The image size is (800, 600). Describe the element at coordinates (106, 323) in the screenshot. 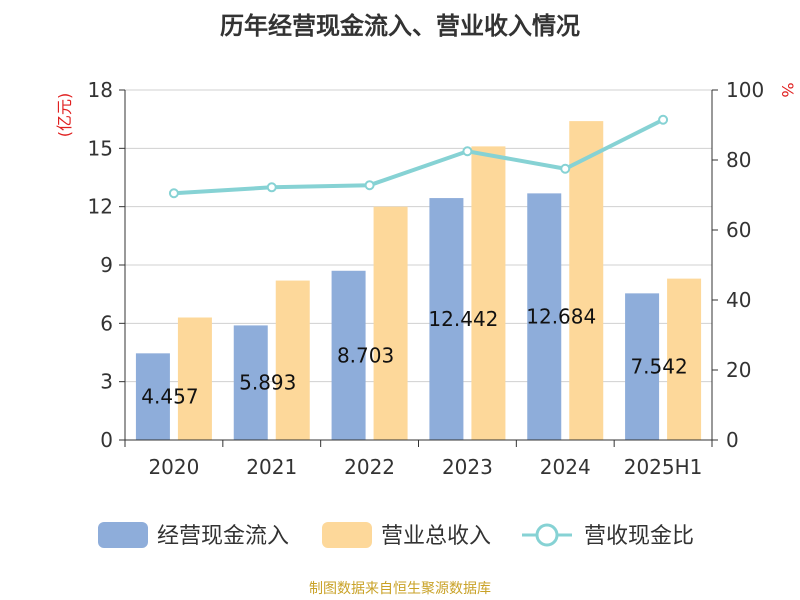

I see `y-left-tick-label: 6` at that location.